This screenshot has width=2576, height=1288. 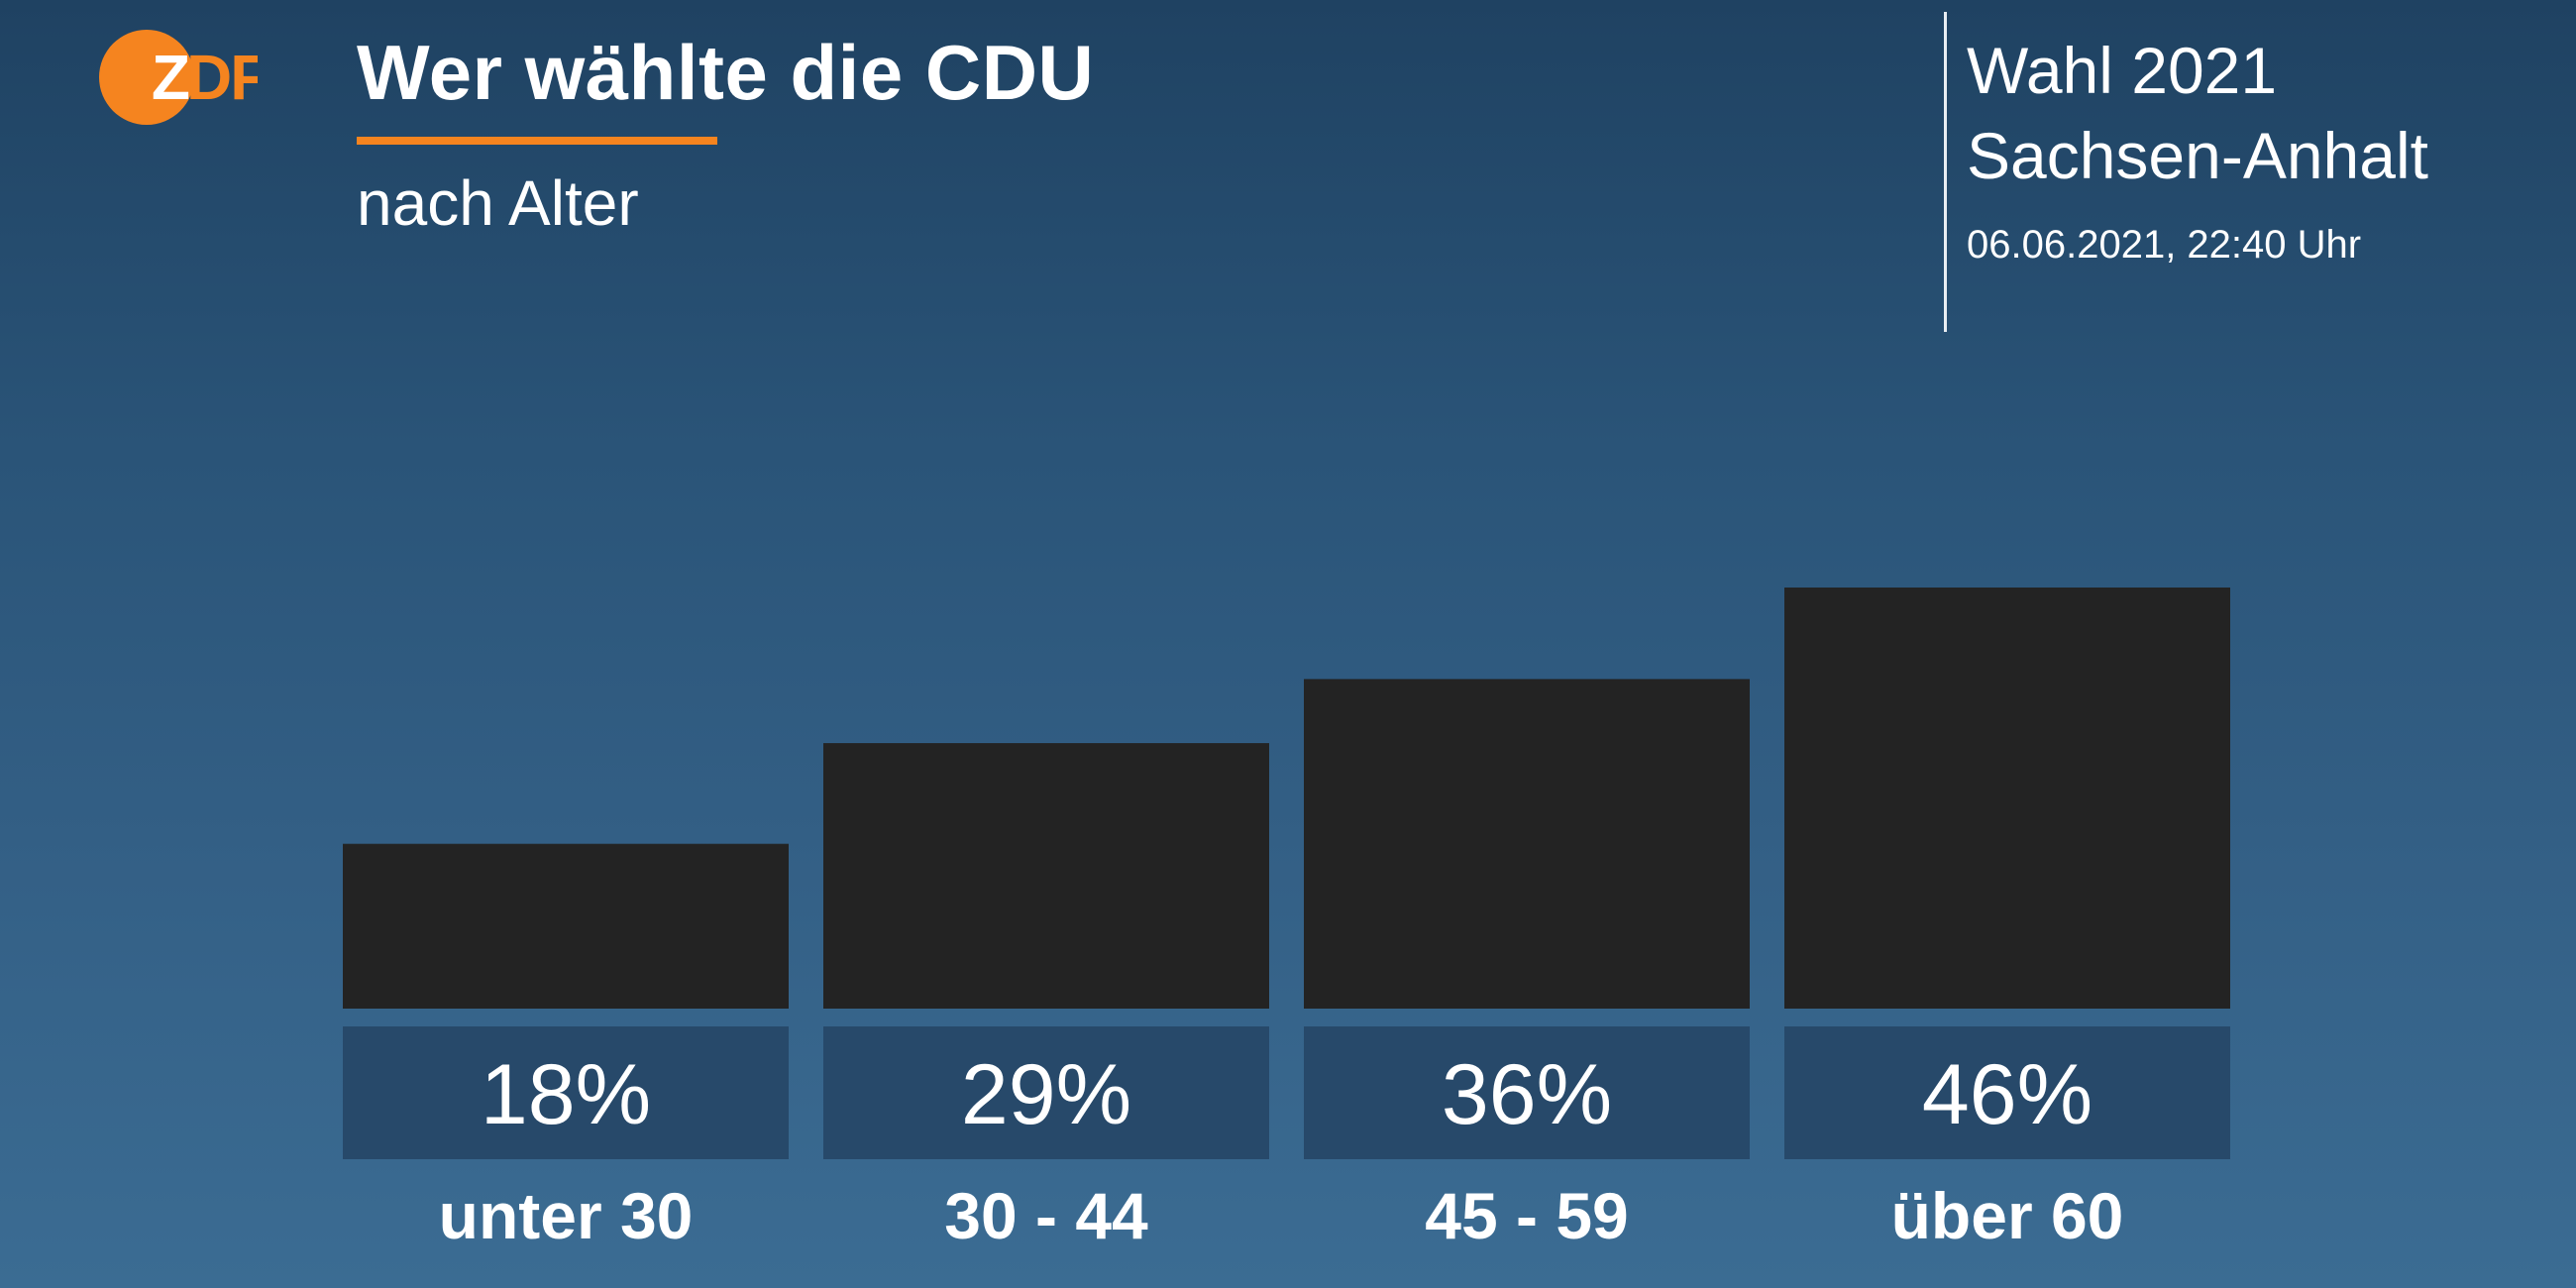 I want to click on category-label-2: 30 - 44, so click(x=1046, y=1216).